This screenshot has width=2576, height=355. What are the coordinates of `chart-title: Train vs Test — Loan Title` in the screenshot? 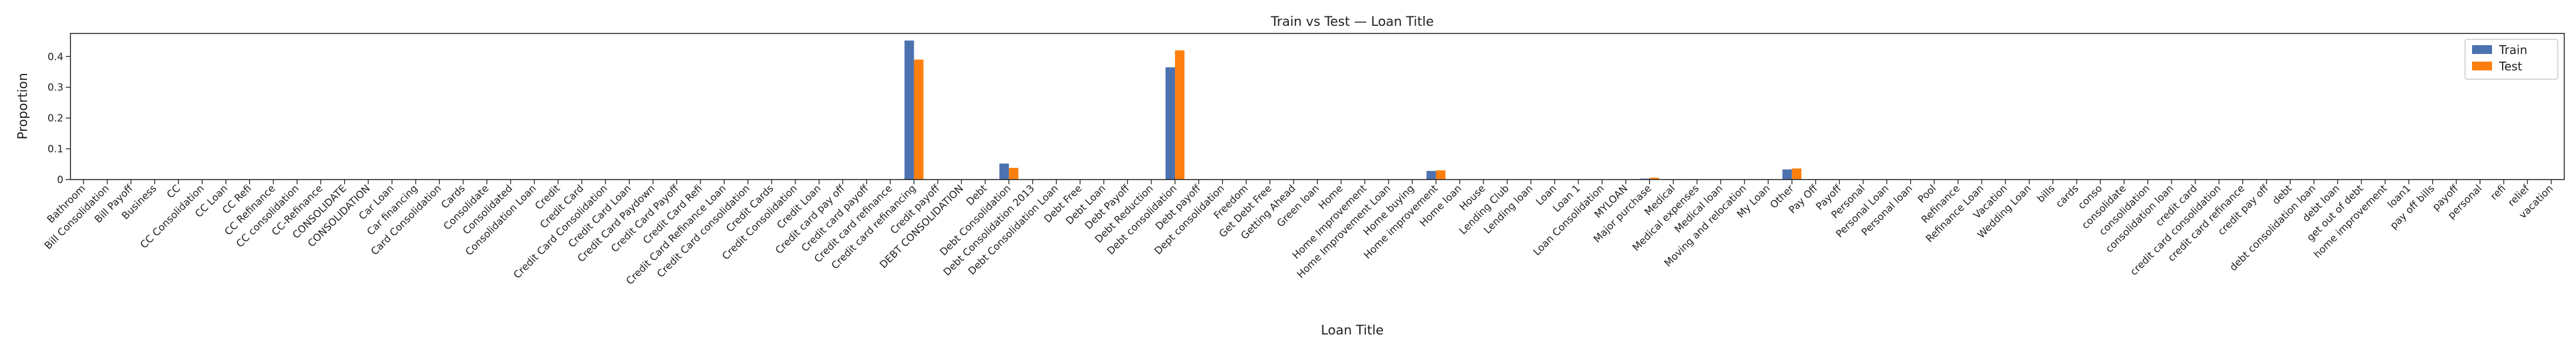 It's located at (1351, 22).